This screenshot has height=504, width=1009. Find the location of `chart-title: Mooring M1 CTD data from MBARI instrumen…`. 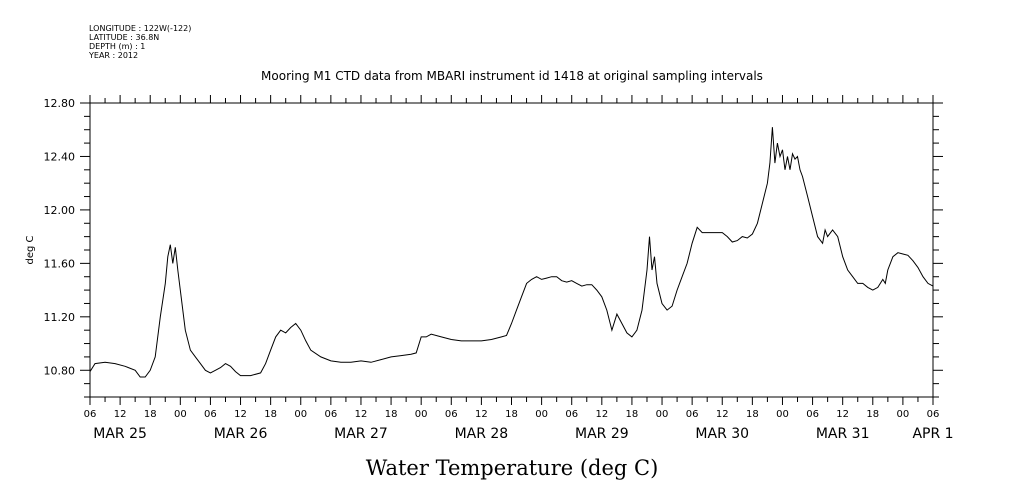

chart-title: Mooring M1 CTD data from MBARI instrumen… is located at coordinates (512, 76).